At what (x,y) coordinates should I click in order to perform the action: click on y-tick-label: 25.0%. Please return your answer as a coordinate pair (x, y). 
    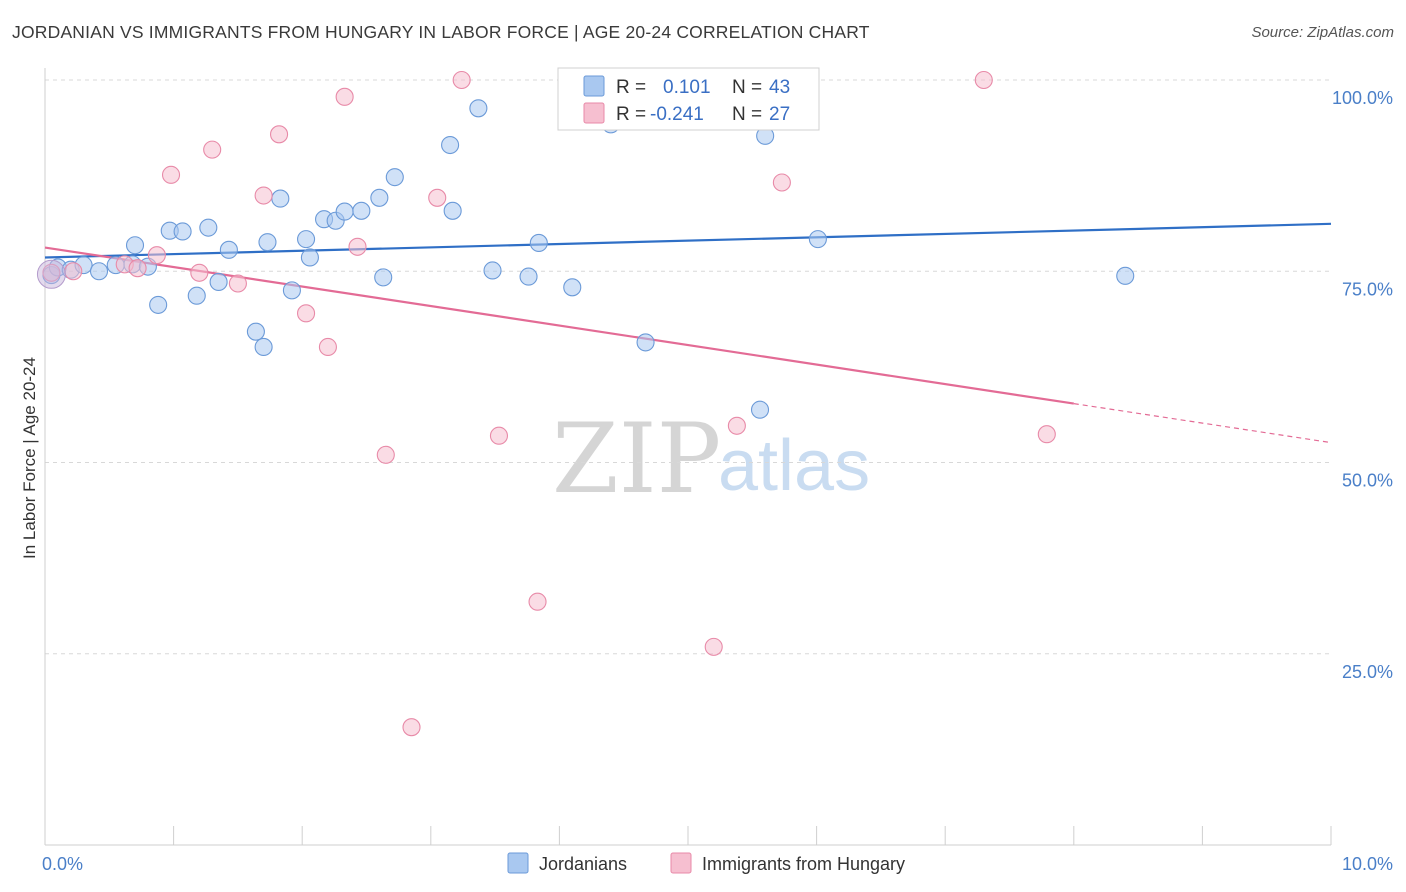
    Looking at the image, I should click on (1367, 672).